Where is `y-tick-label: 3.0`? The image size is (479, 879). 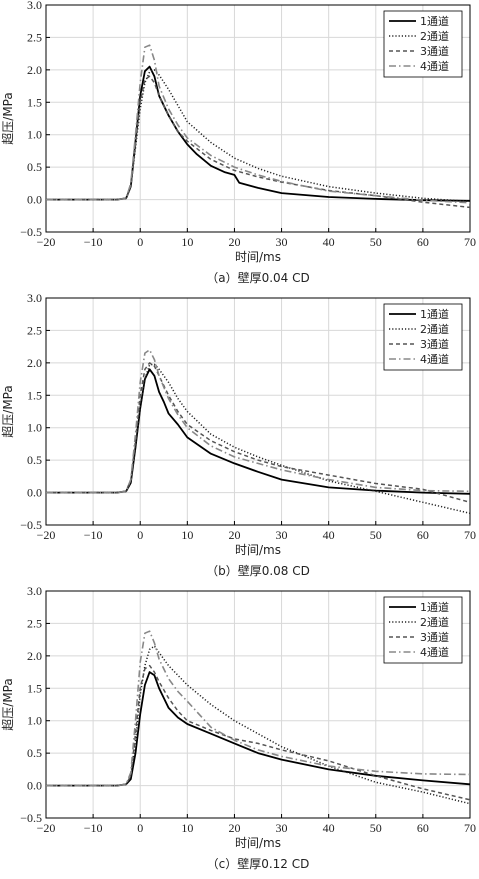
y-tick-label: 3.0 is located at coordinates (34, 592).